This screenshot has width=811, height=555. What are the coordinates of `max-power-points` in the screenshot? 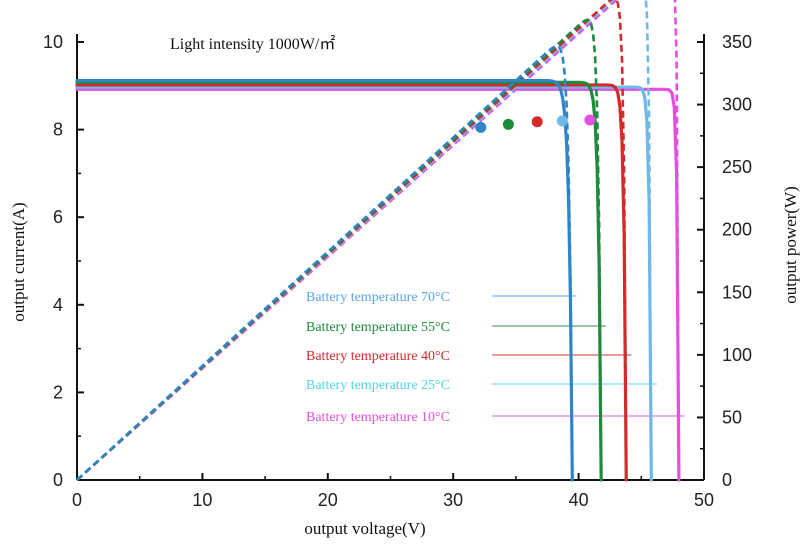 It's located at (535, 123).